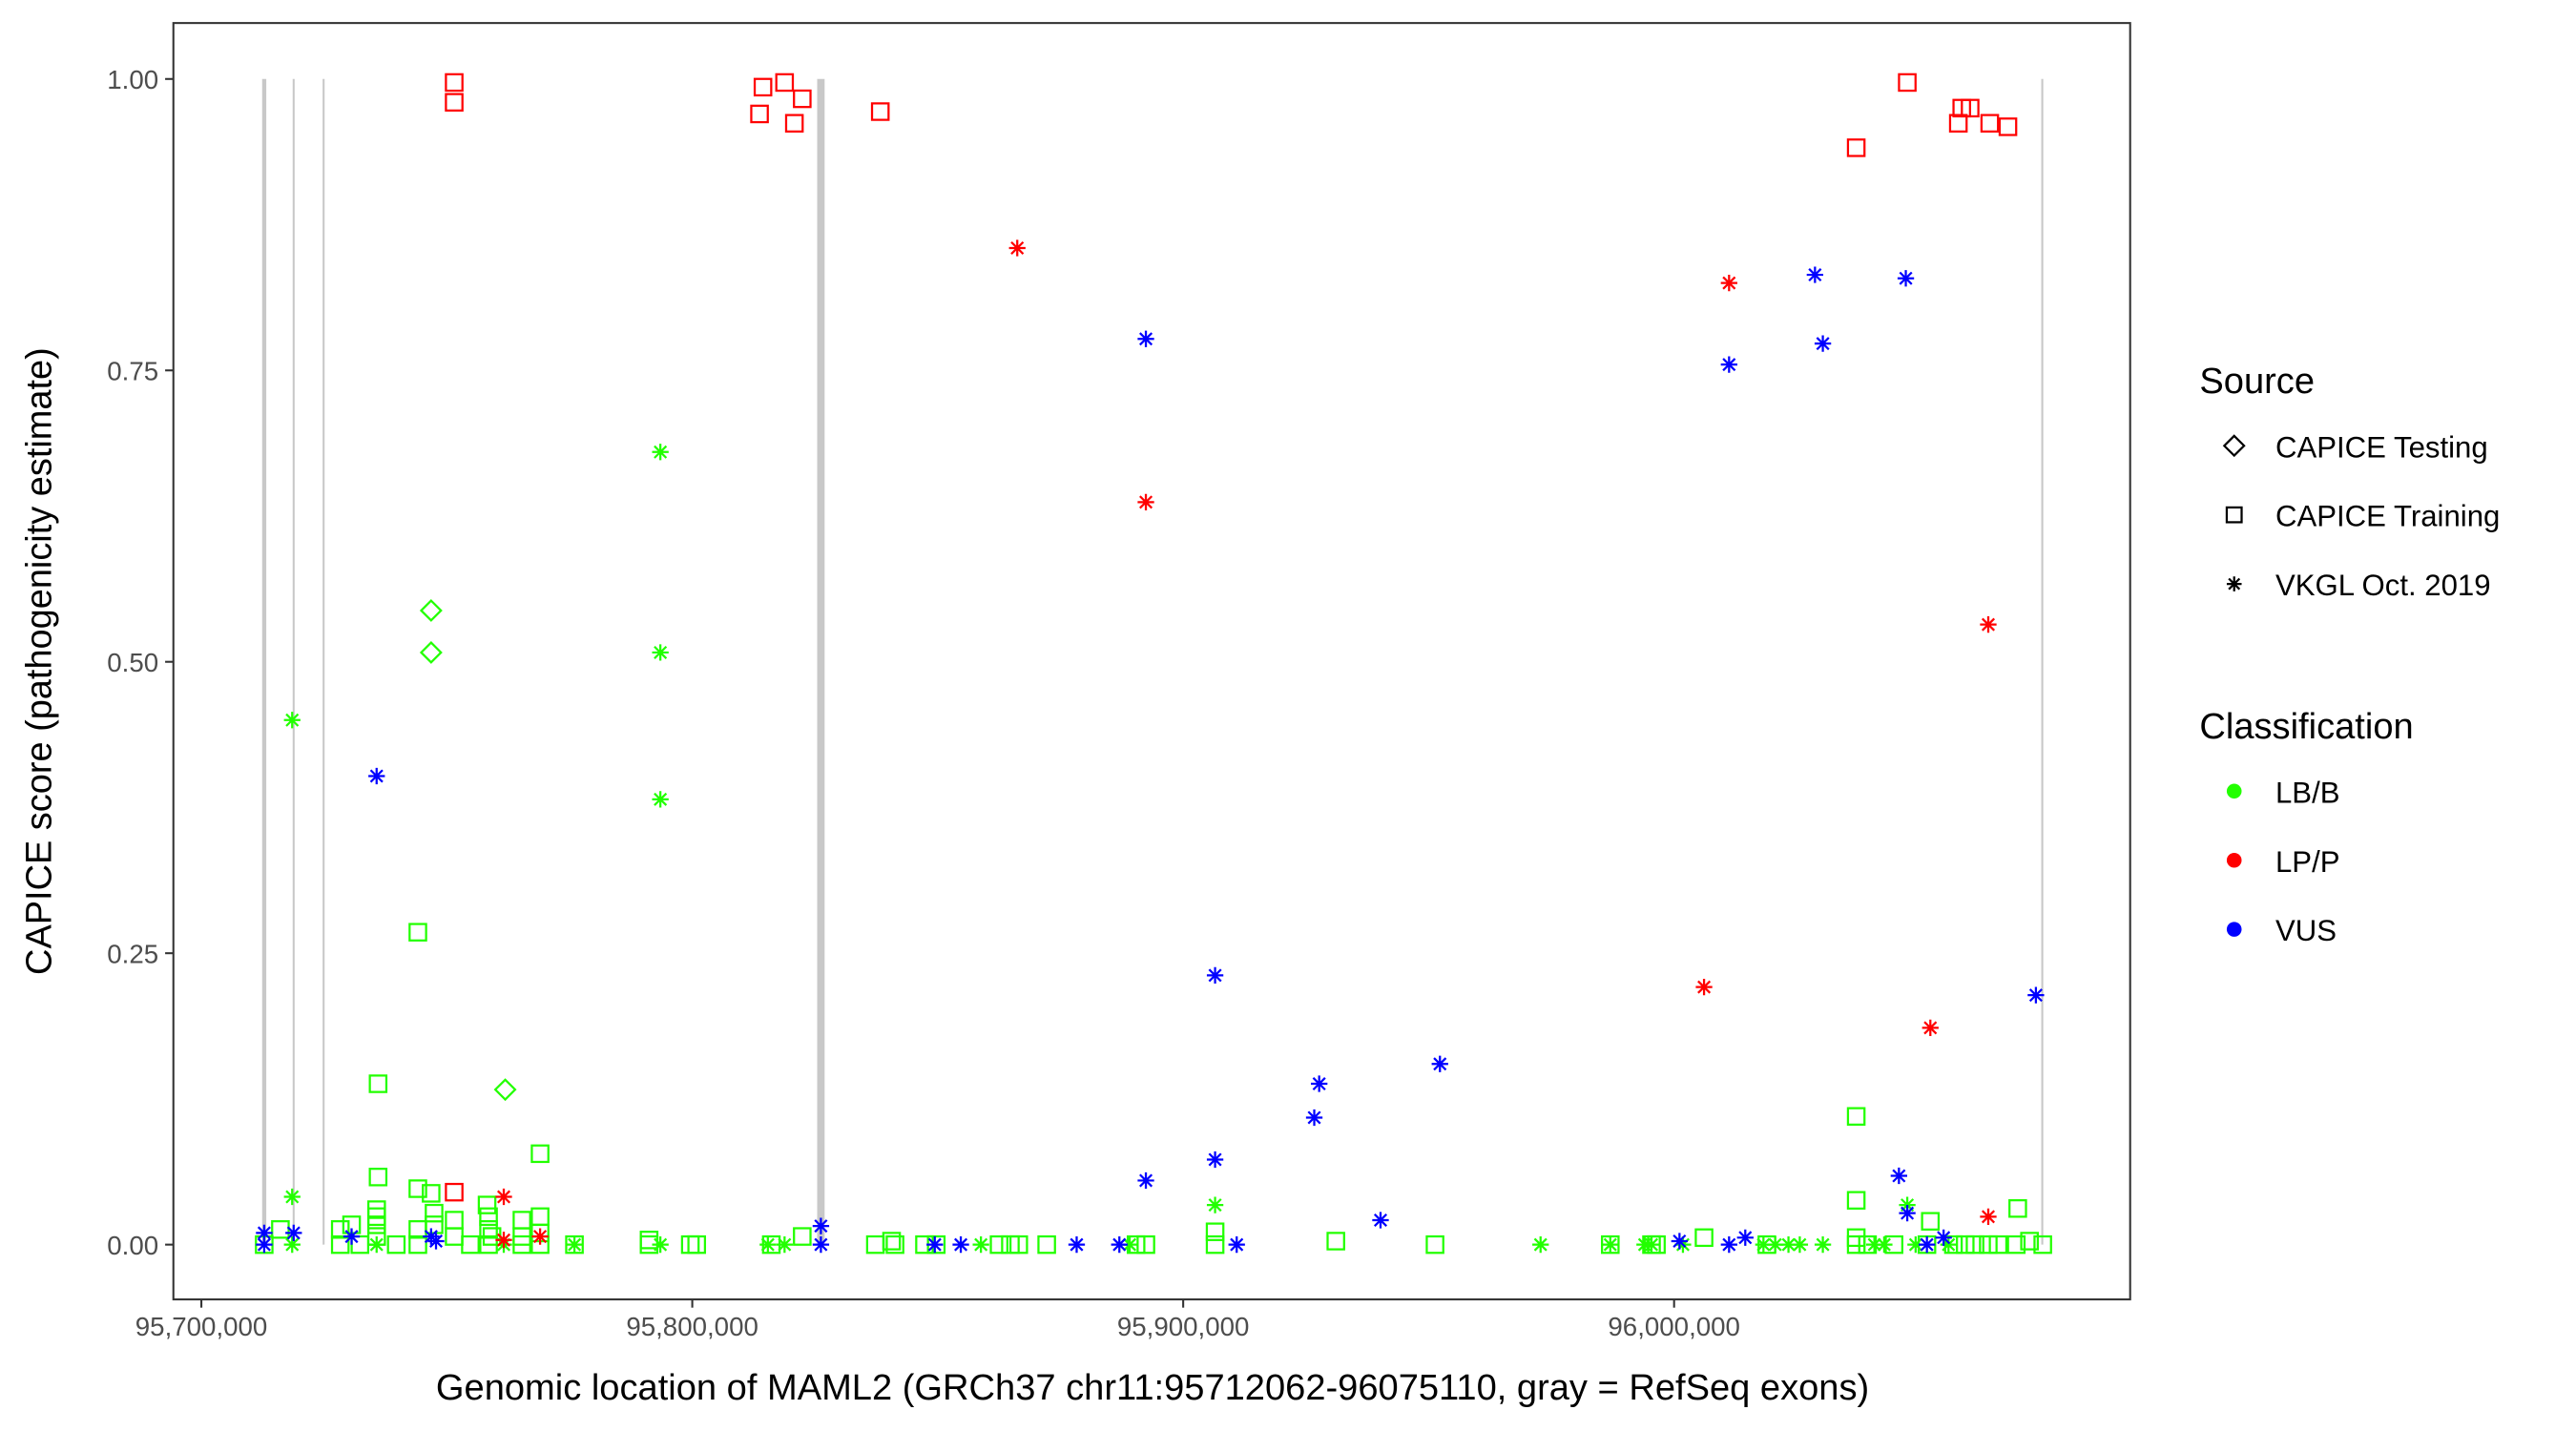 Image resolution: width=2576 pixels, height=1431 pixels. Describe the element at coordinates (2307, 862) in the screenshot. I see `legend-class-label: LP/P` at that location.